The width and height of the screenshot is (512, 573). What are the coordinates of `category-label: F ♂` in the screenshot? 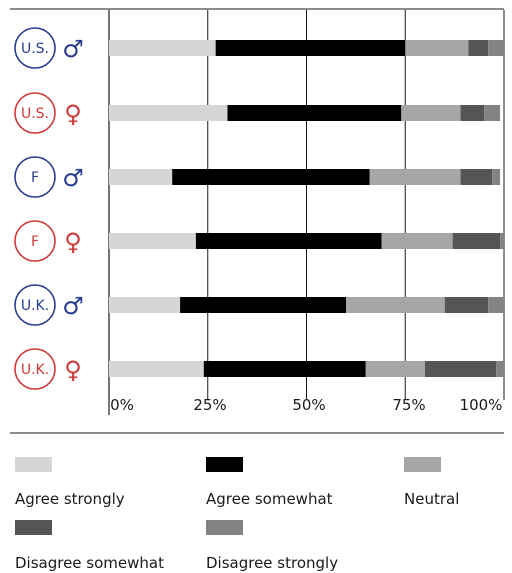 It's located at (49, 177).